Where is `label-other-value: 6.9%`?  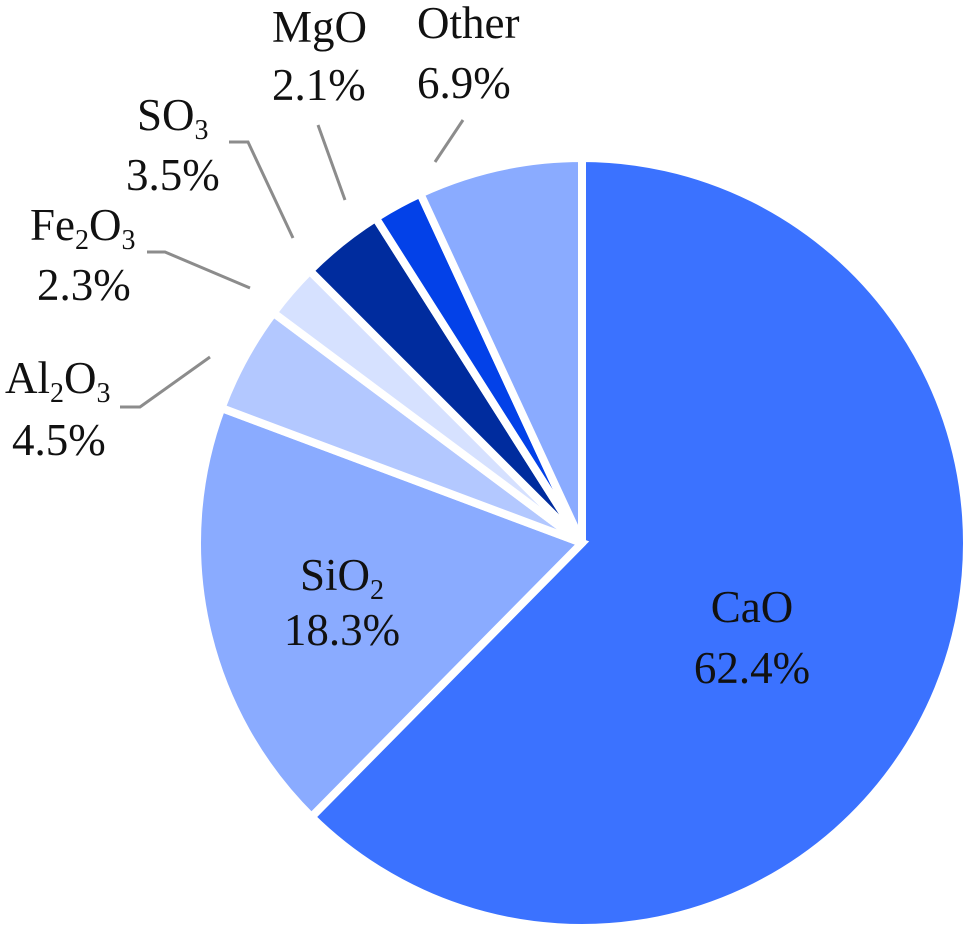 label-other-value: 6.9% is located at coordinates (464, 83).